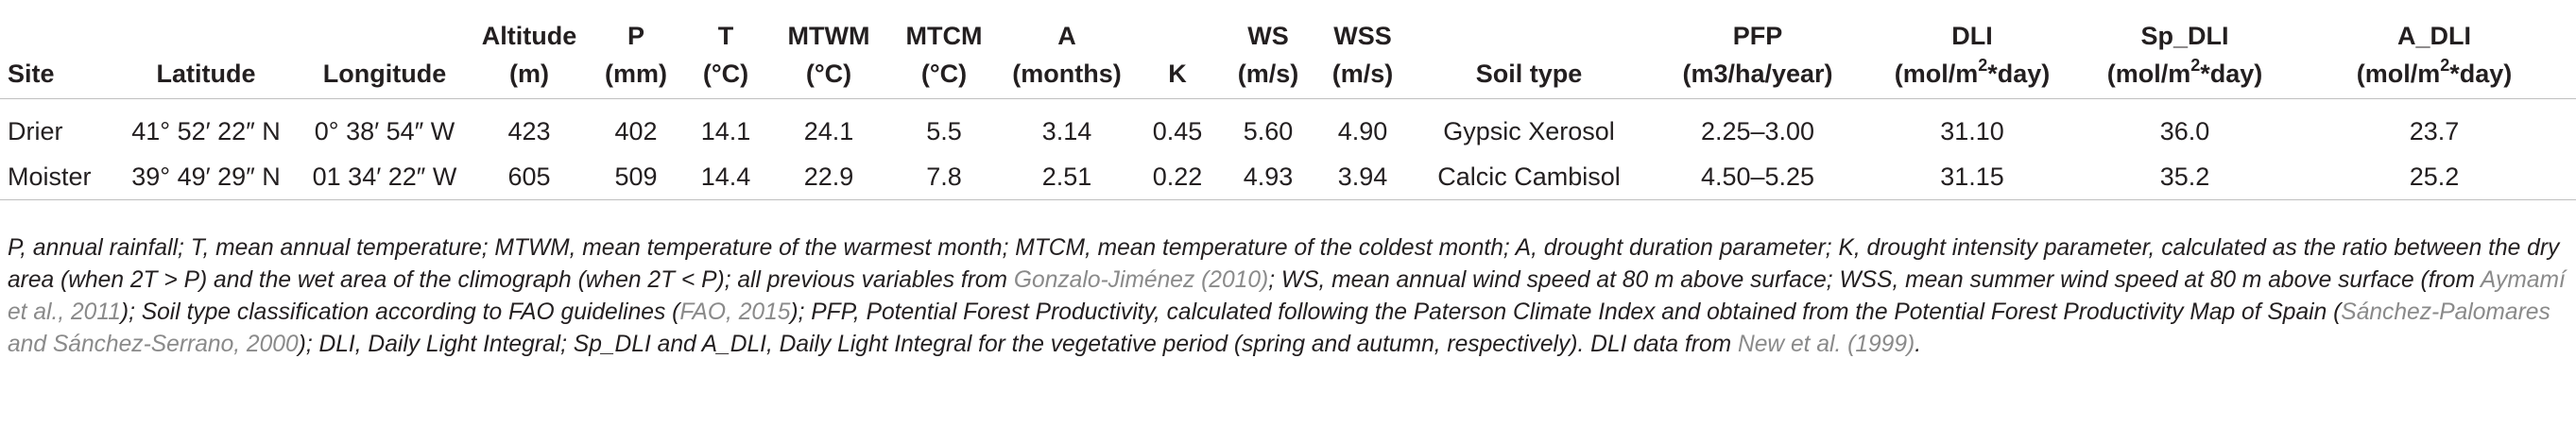  I want to click on col-header-site: Site, so click(31, 74).